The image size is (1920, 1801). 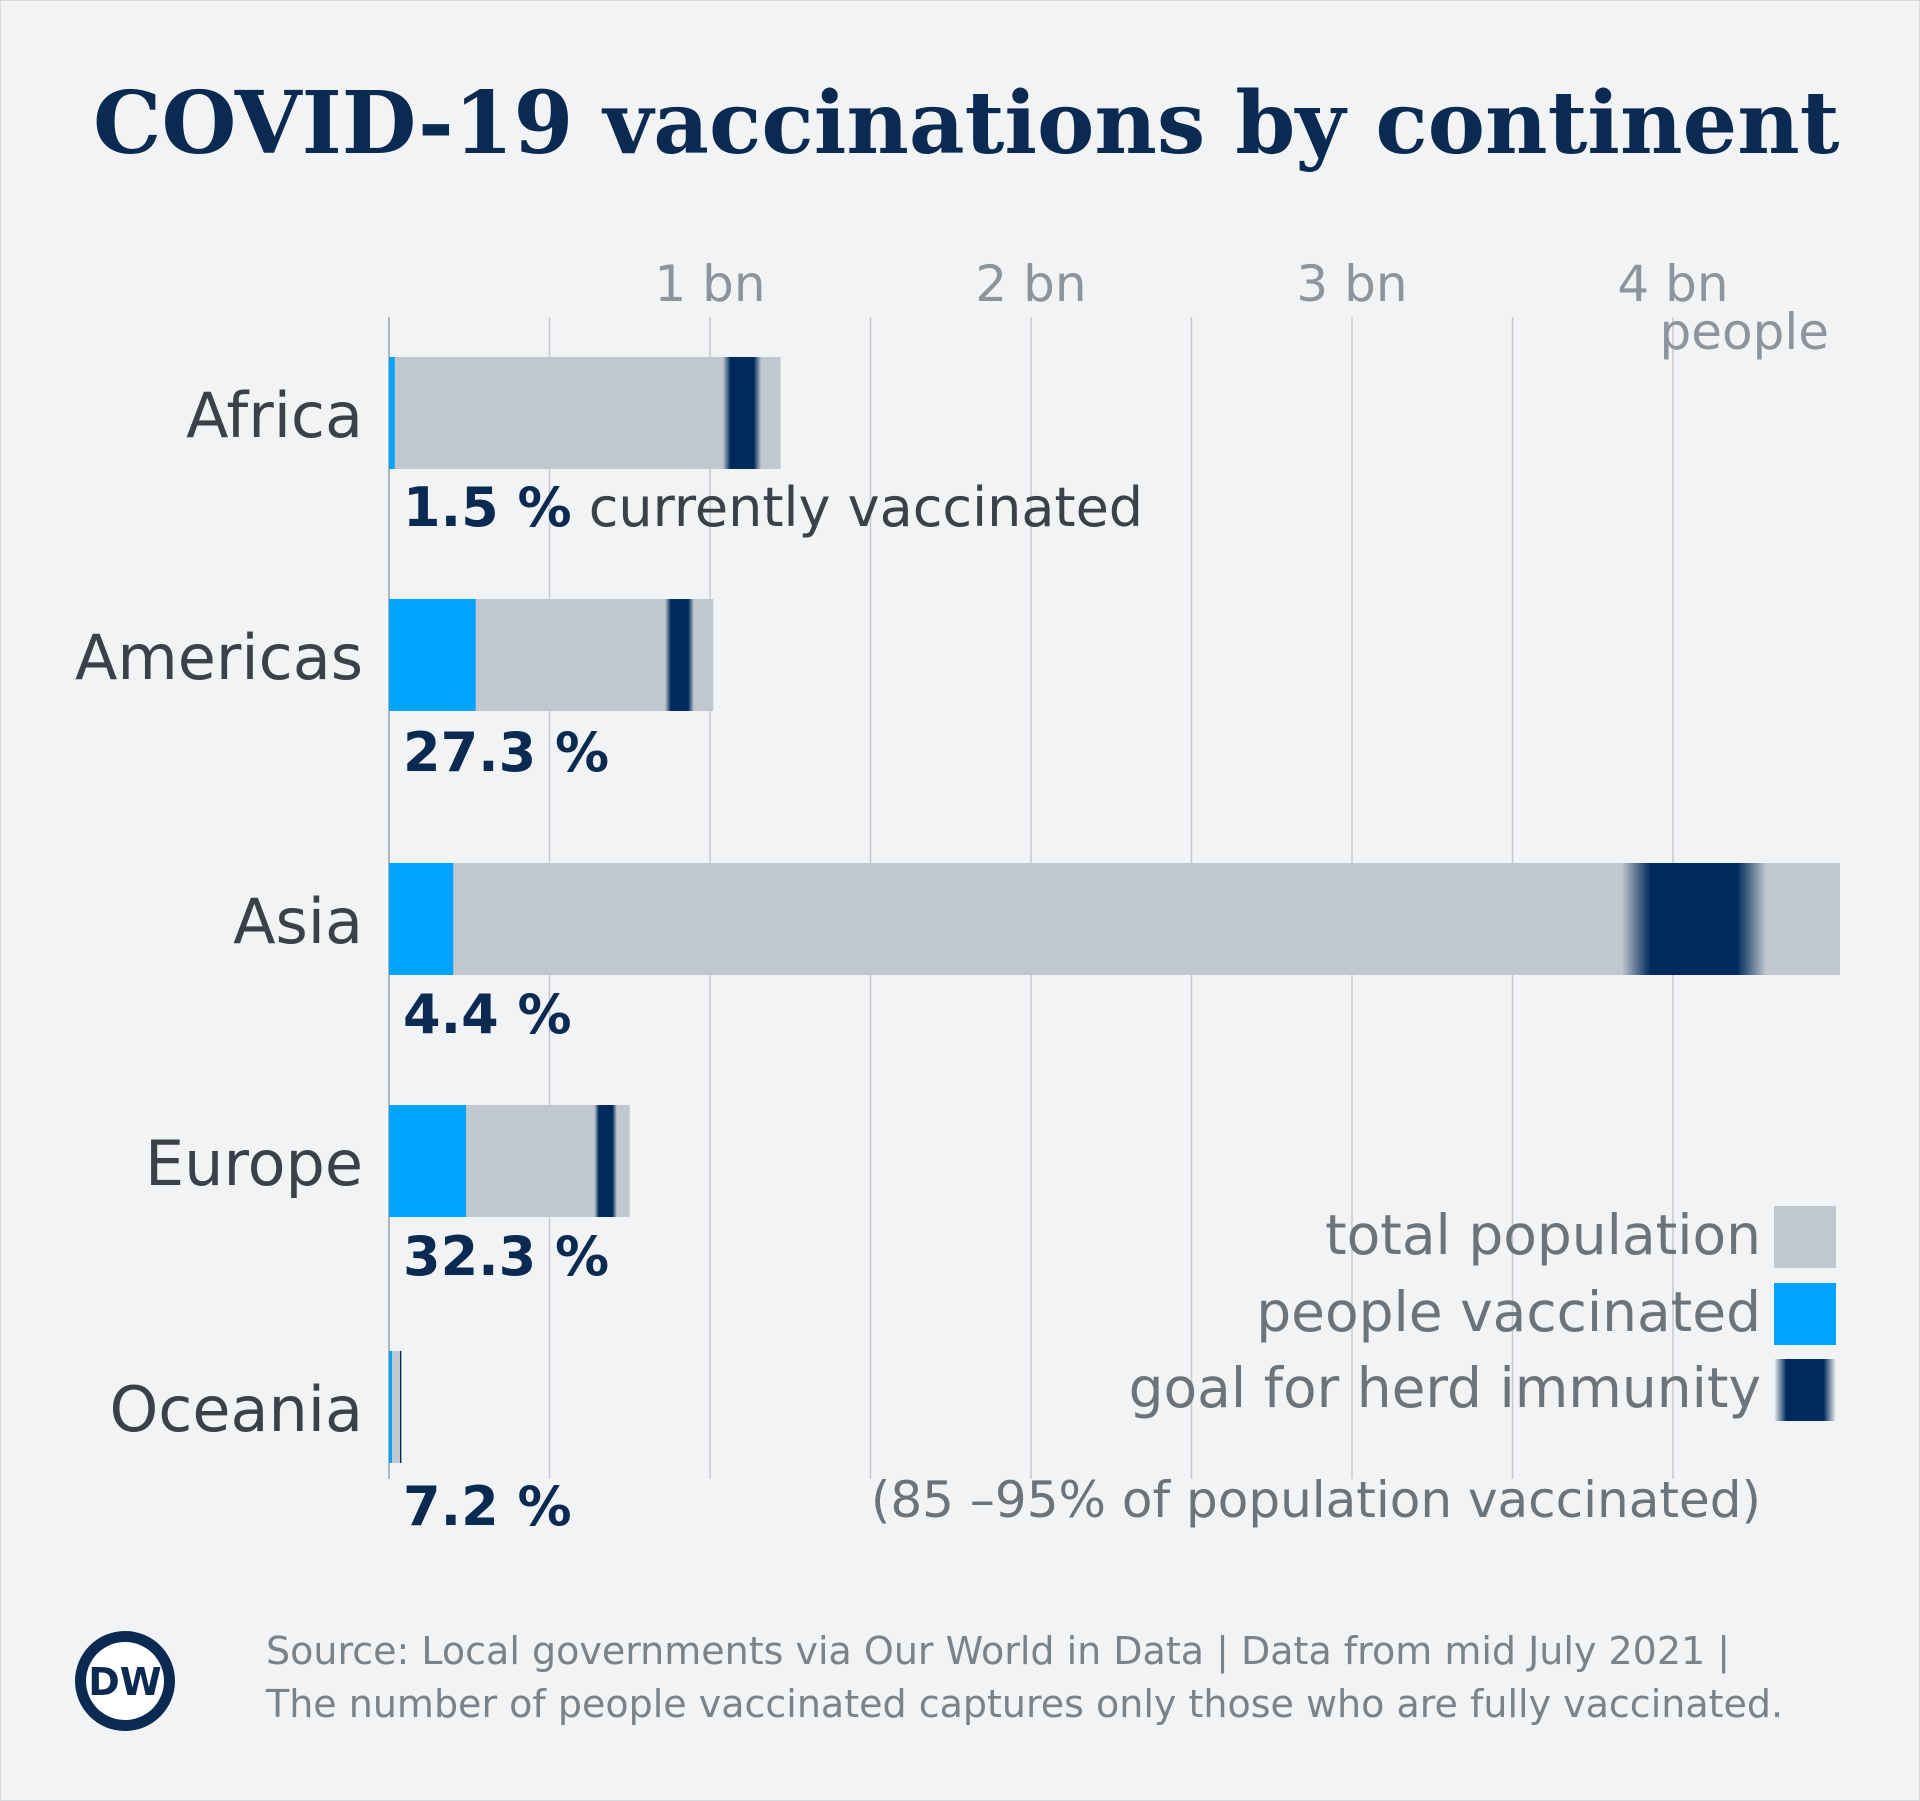 I want to click on dw-logo-inner, so click(x=125, y=1681).